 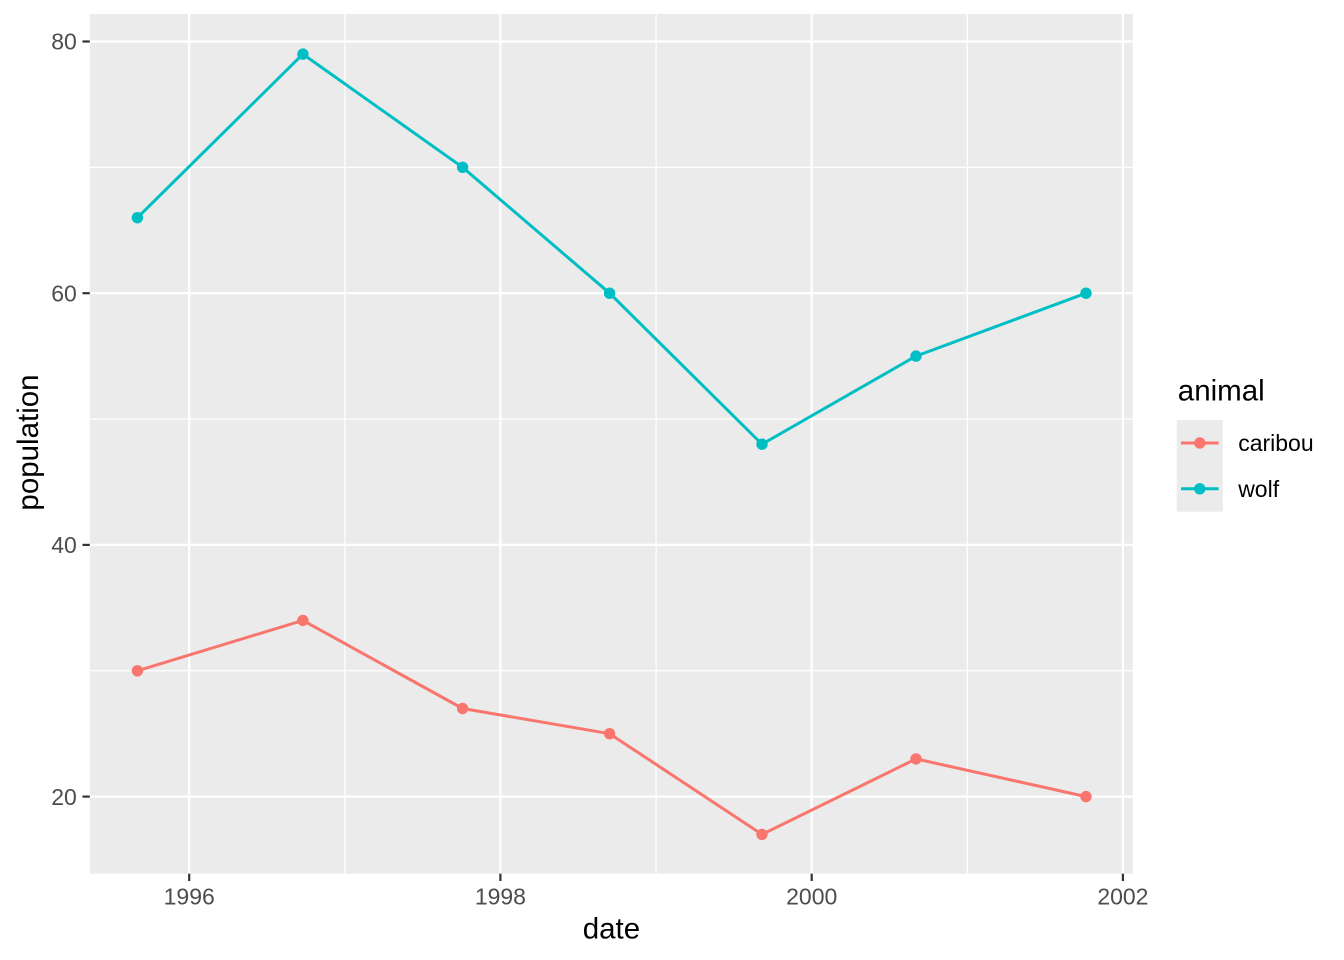 I want to click on svg-text: 40, so click(x=64, y=545).